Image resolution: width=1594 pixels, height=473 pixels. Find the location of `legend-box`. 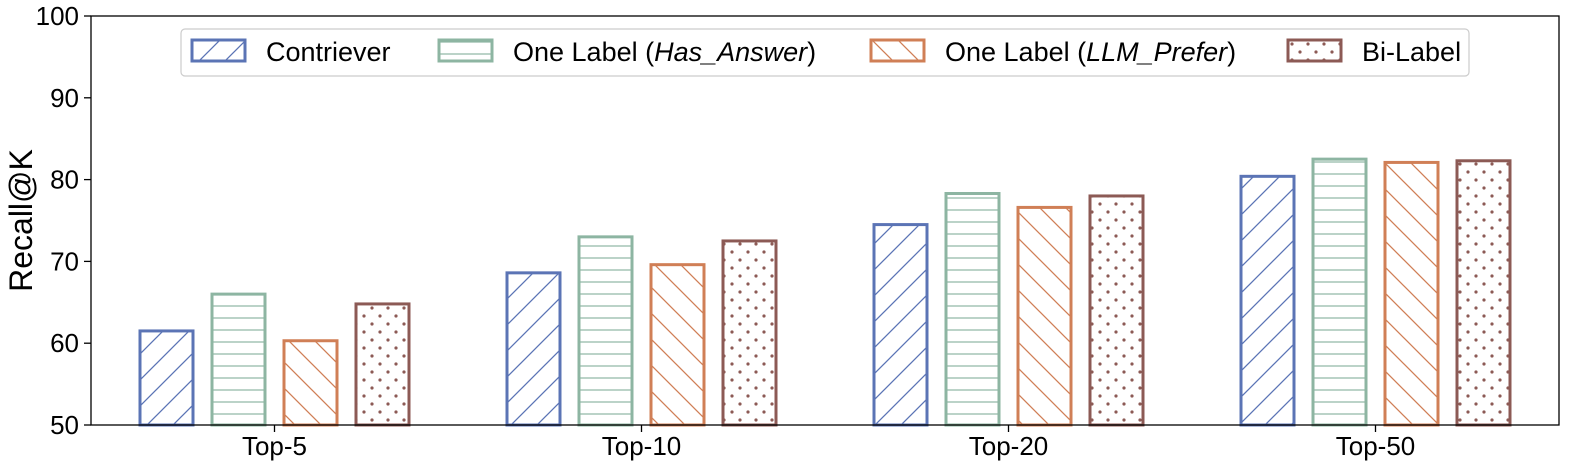

legend-box is located at coordinates (825, 52).